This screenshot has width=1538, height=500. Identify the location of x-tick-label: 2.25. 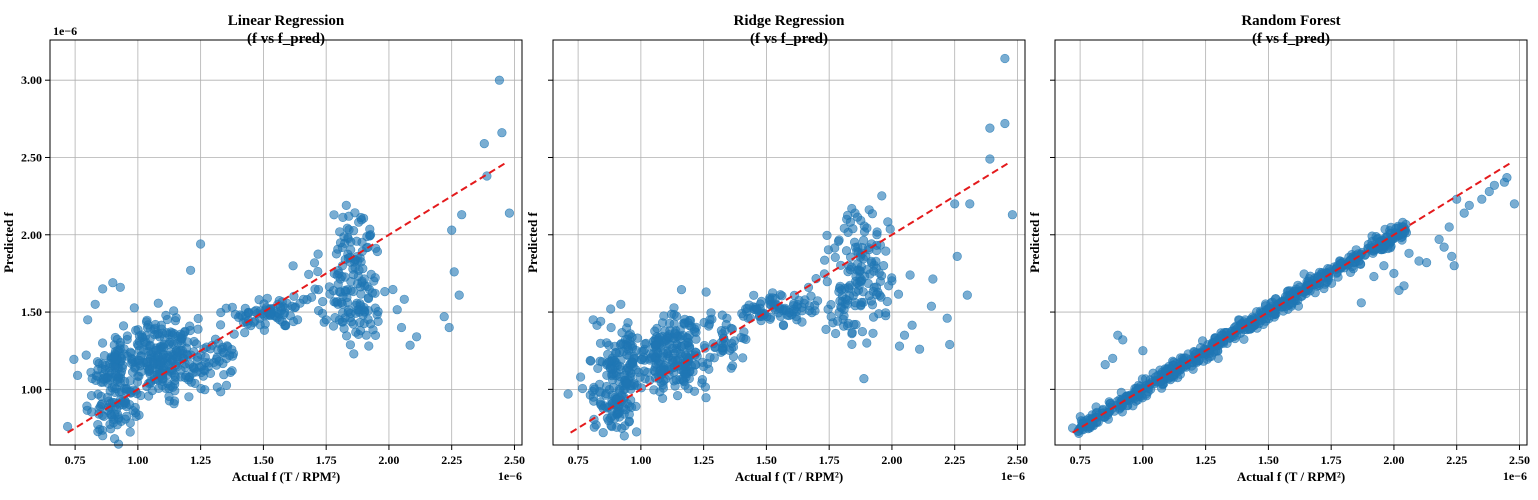
(1456, 460).